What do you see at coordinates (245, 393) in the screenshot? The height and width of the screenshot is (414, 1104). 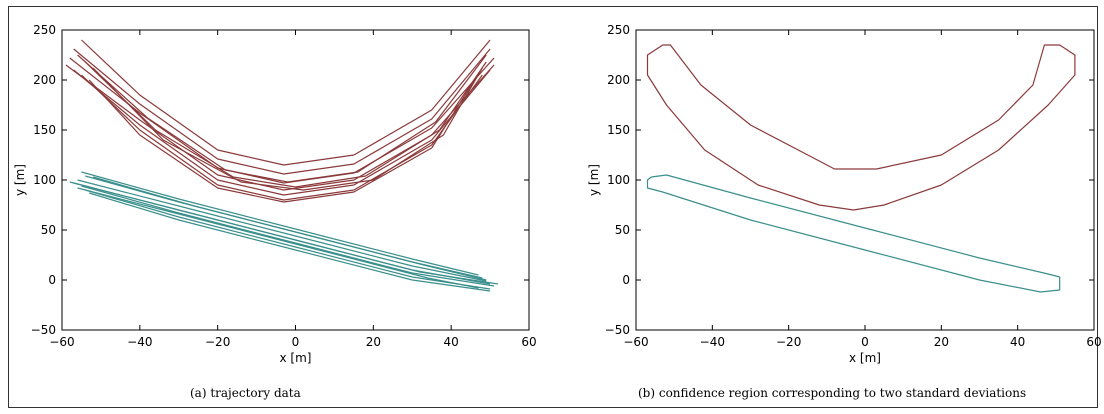 I see `caption-a: (a) trajectory data` at bounding box center [245, 393].